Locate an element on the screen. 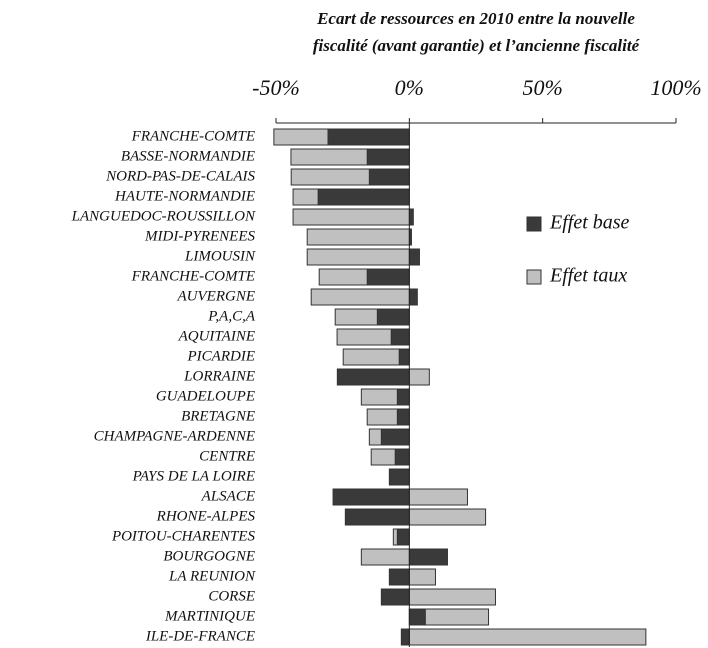 This screenshot has height=648, width=708. y-tick-label: MIDI-PYRENEES is located at coordinates (199, 236).